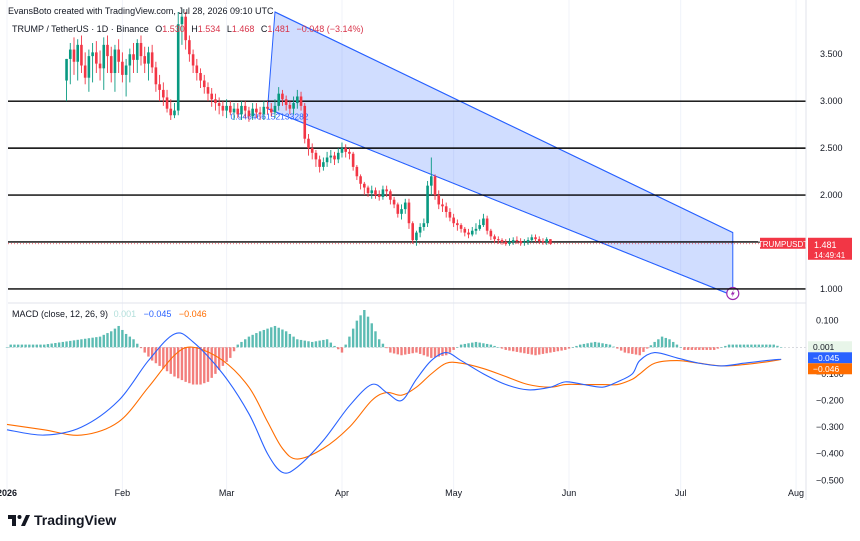  Describe the element at coordinates (830, 255) in the screenshot. I see `countdown-text: 14:49:41` at that location.